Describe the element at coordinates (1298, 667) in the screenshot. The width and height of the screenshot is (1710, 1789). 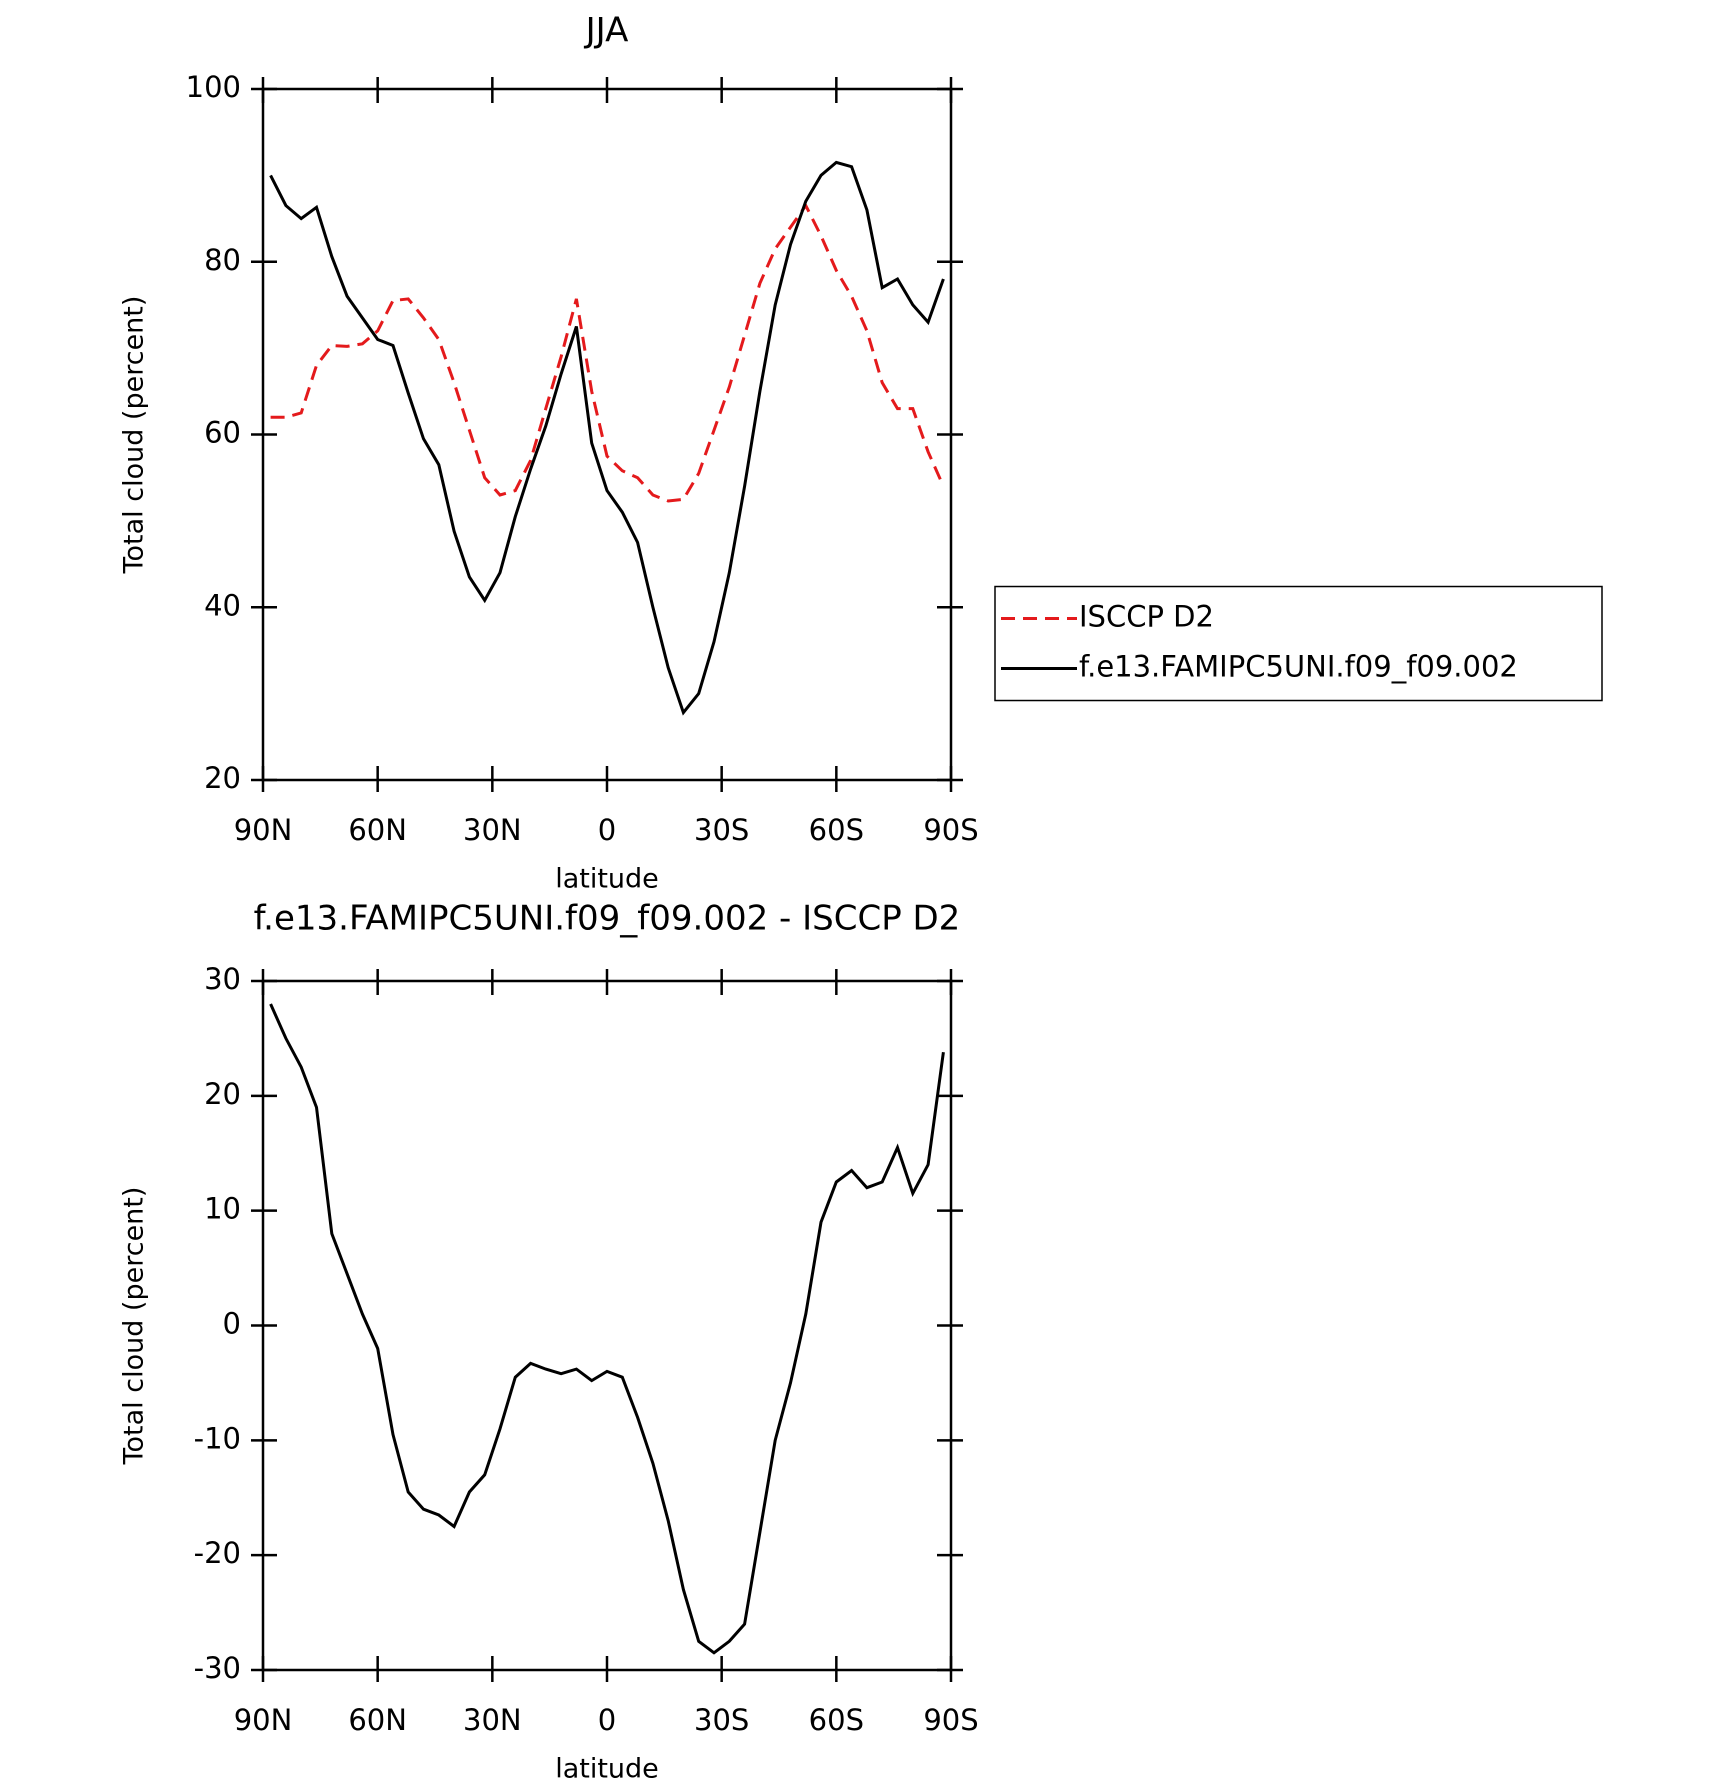
I see `legend-label: f.e13.FAMIPC5UNI.f09_f09.002` at that location.